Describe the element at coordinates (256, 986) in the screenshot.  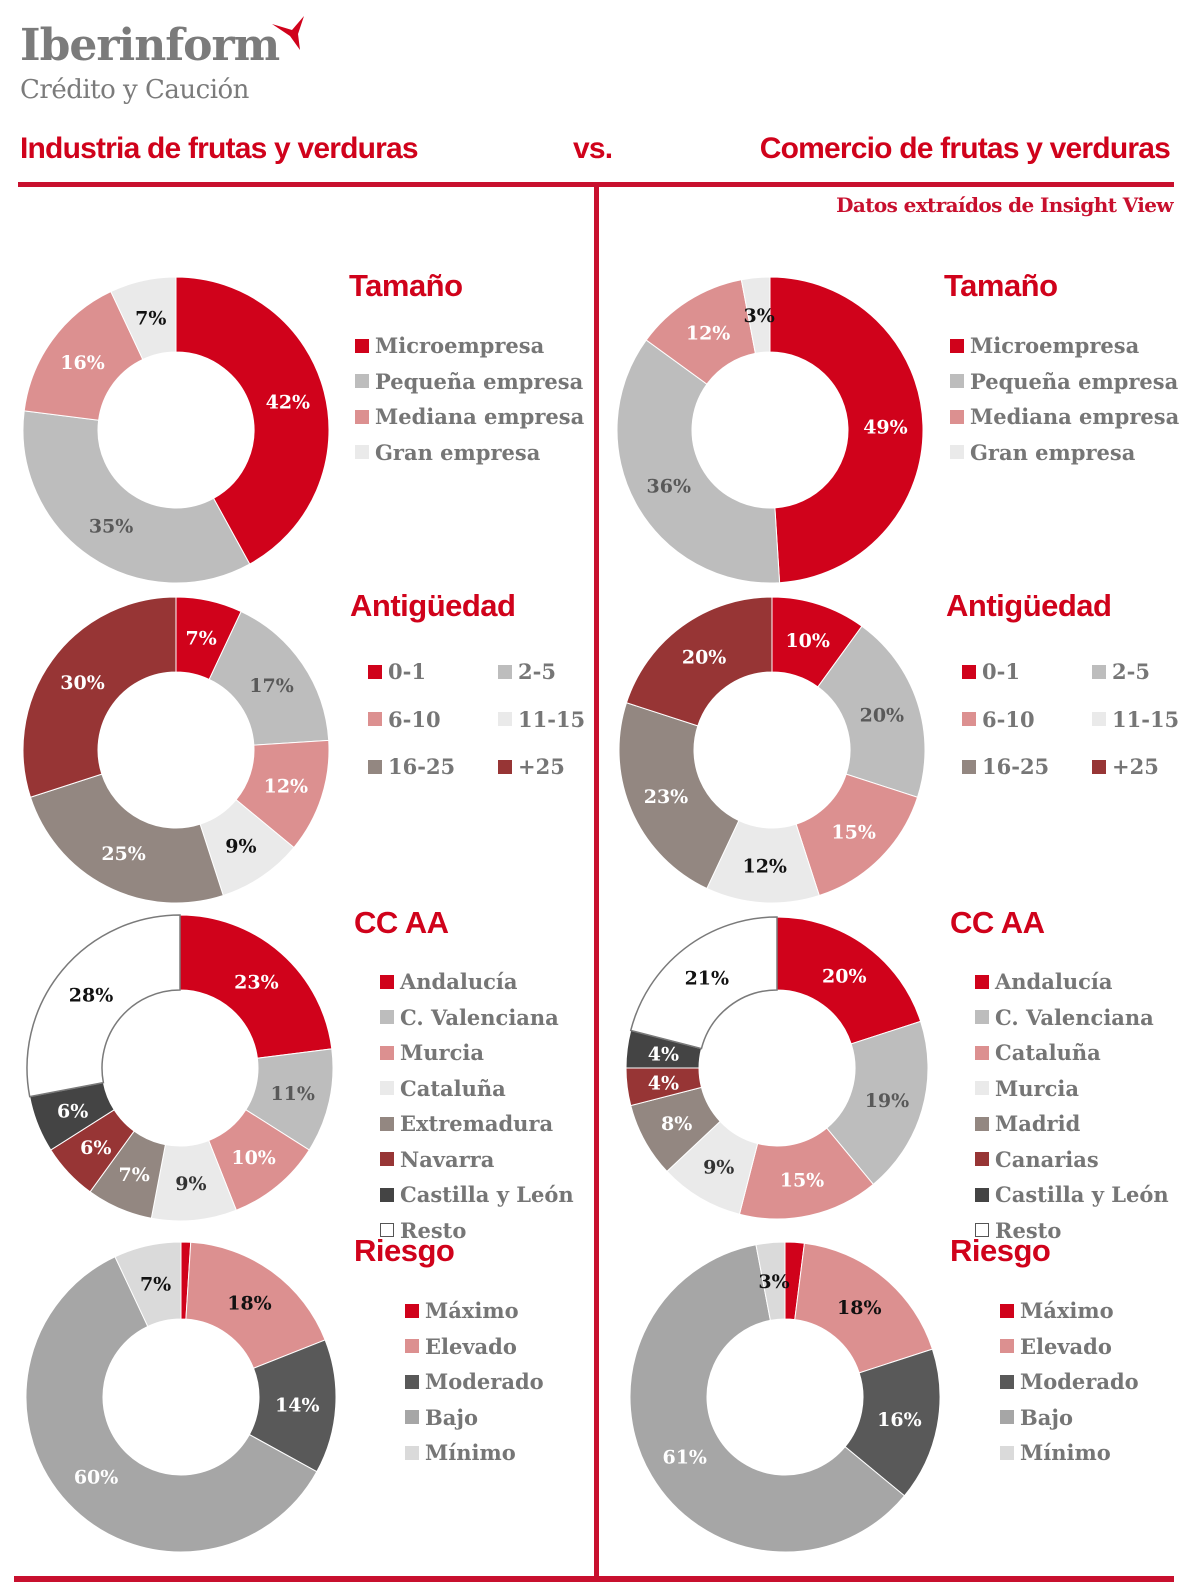
I see `slice-andalucia` at that location.